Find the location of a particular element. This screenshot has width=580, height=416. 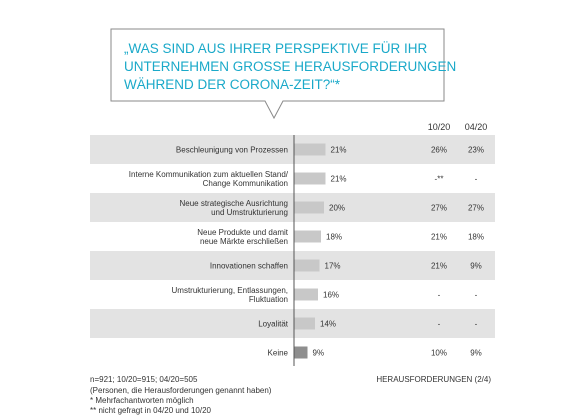

bar-value-label: 17% is located at coordinates (333, 266).